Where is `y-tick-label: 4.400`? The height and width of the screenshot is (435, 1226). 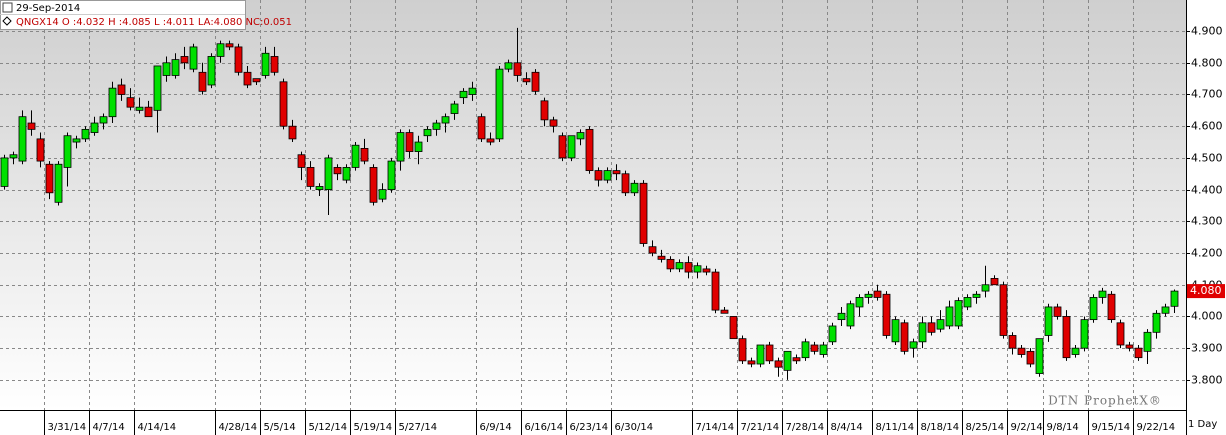 y-tick-label: 4.400 is located at coordinates (1207, 190).